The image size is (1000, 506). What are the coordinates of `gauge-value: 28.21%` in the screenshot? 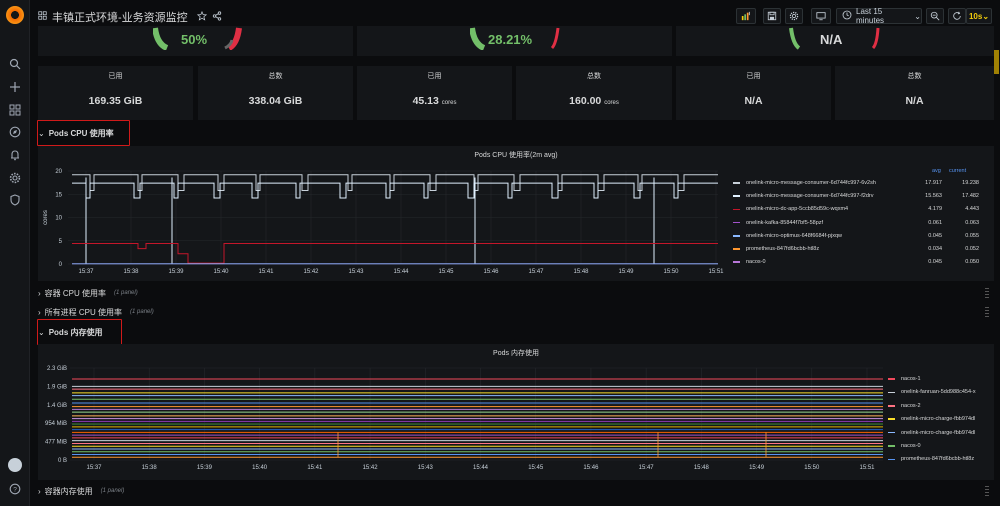 It's located at (510, 39).